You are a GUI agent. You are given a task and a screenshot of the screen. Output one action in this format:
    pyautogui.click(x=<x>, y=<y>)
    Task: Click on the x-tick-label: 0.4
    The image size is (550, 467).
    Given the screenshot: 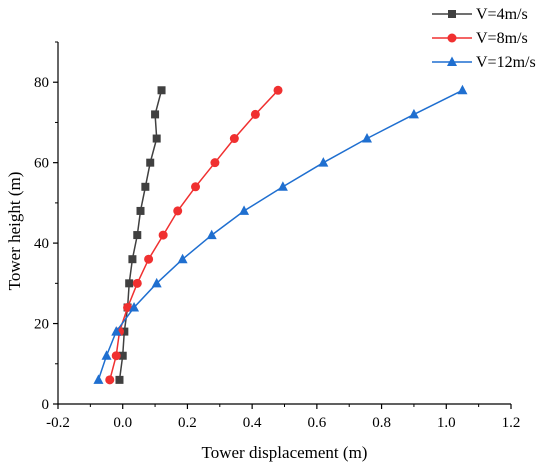 What is the action you would take?
    pyautogui.click(x=252, y=423)
    